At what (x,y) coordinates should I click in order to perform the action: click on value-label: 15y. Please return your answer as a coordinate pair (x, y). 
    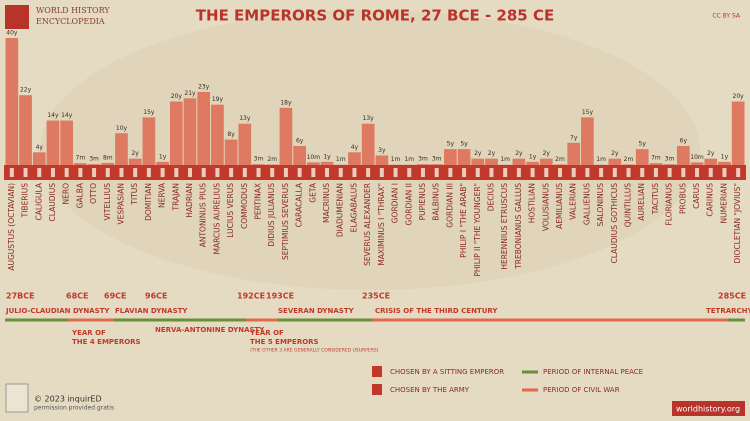
    Looking at the image, I should click on (149, 112).